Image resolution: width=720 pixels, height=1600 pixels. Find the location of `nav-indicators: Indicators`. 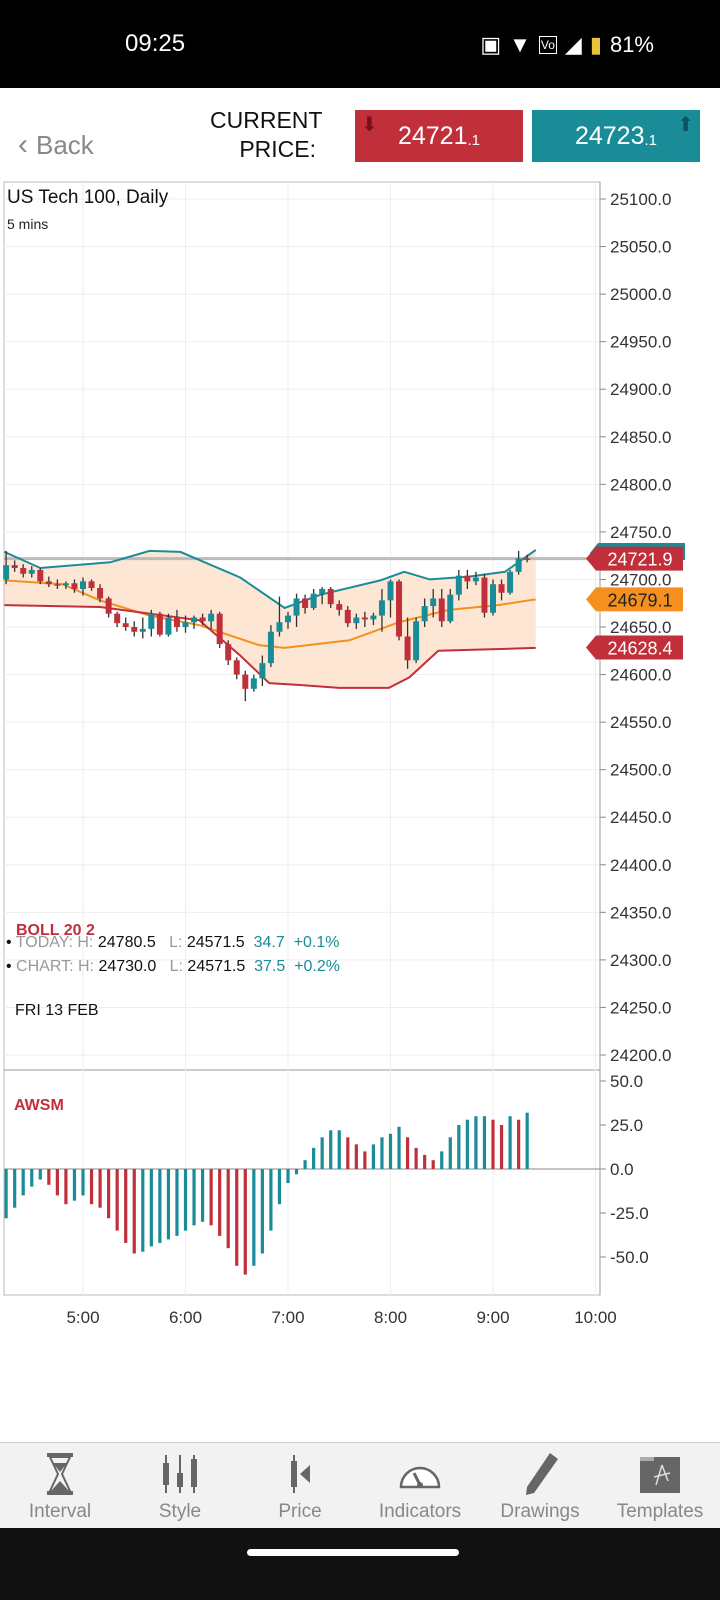

nav-indicators: Indicators is located at coordinates (420, 1485).